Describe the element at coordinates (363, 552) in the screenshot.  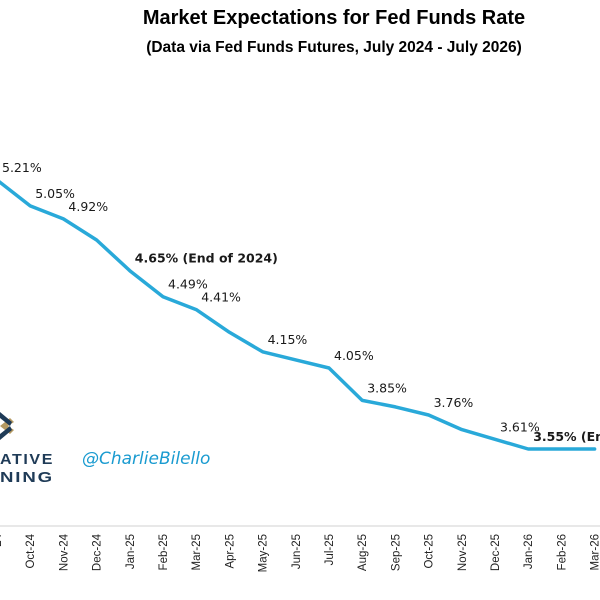
I see `x-tick-label: Aug-25` at that location.